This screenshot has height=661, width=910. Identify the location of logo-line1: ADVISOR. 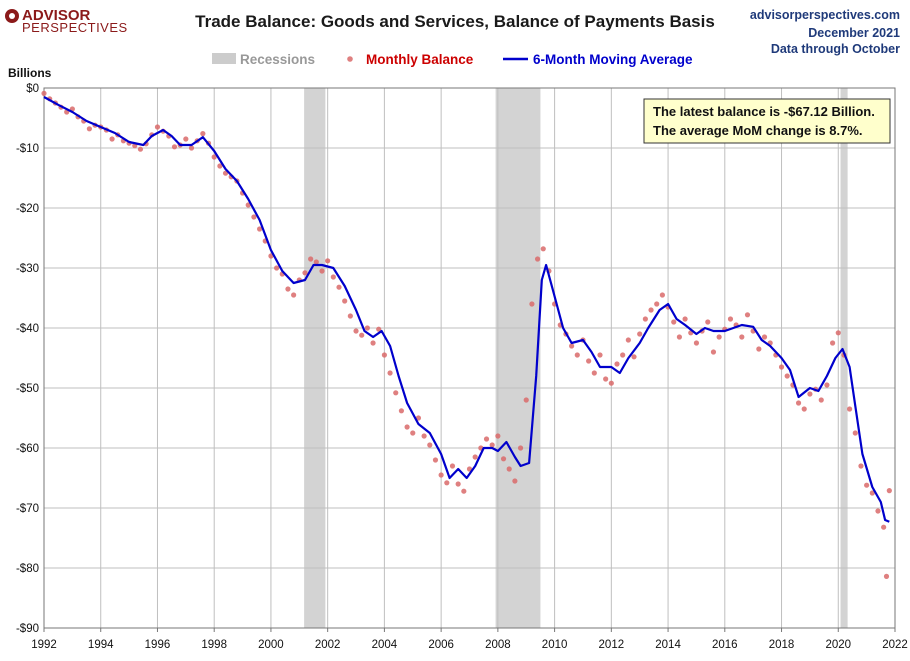
(56, 15).